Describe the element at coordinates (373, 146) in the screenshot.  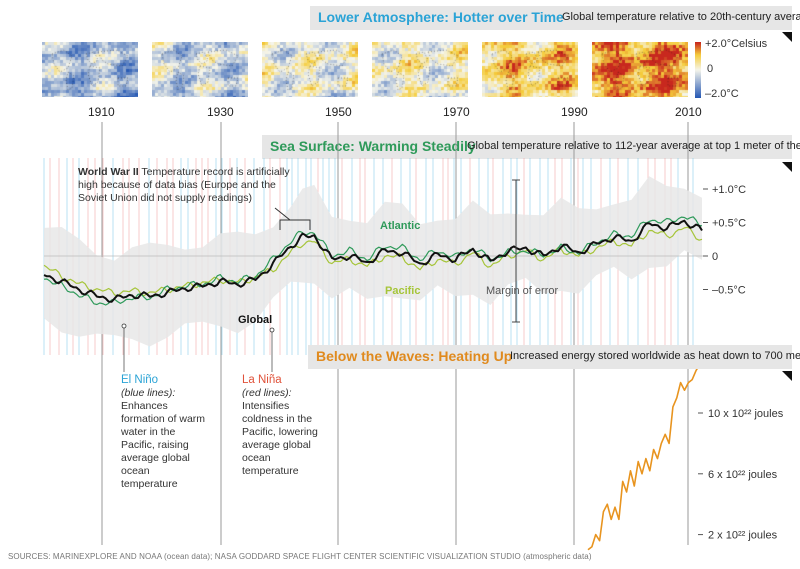
I see `sea-title: Sea Surface: Warming Steadily` at that location.